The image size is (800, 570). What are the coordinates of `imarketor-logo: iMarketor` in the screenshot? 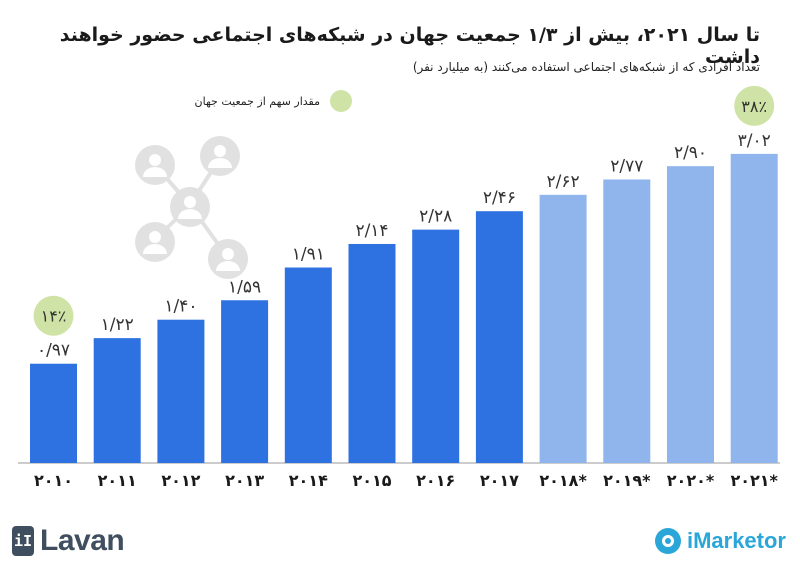 It's located at (720, 541).